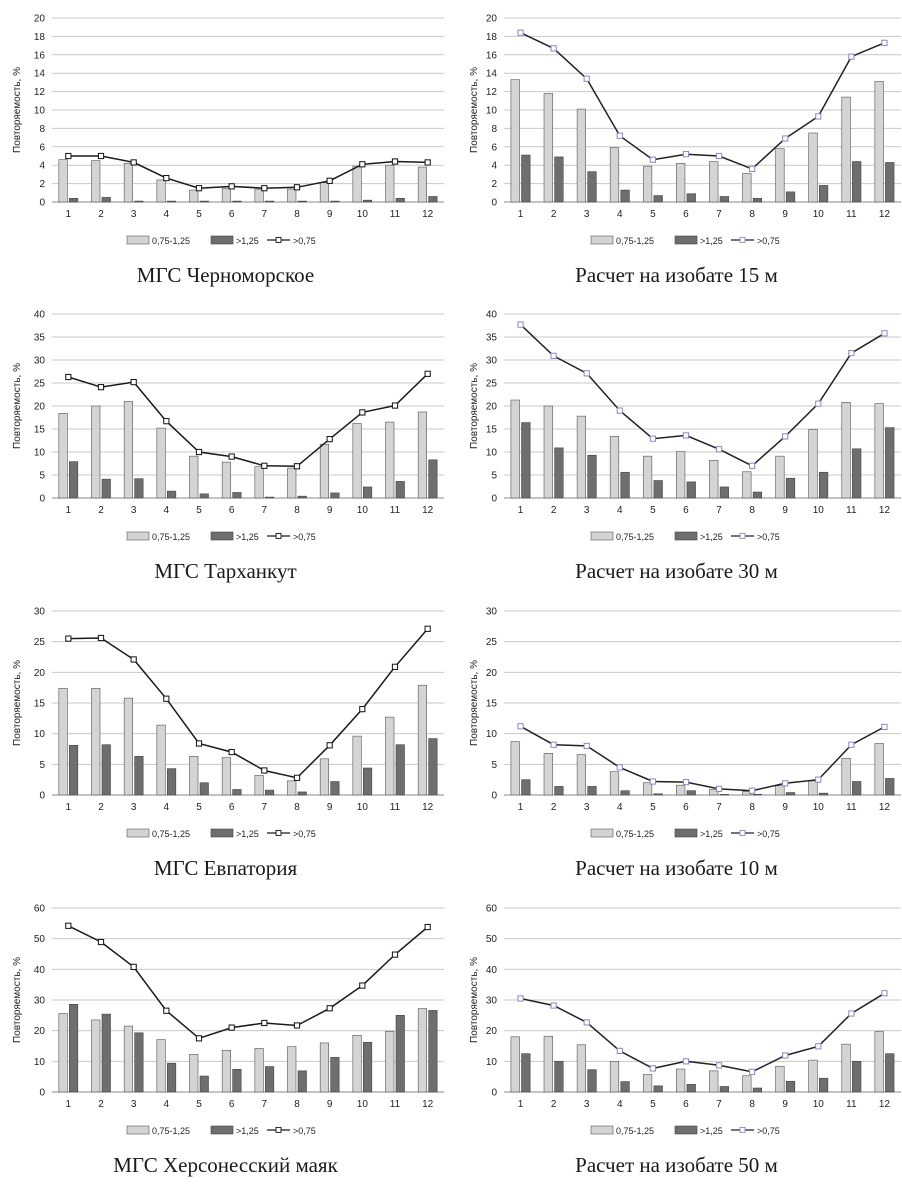 Image resolution: width=902 pixels, height=1186 pixels. What do you see at coordinates (819, 510) in the screenshot?
I see `x-tick-label: 10` at bounding box center [819, 510].